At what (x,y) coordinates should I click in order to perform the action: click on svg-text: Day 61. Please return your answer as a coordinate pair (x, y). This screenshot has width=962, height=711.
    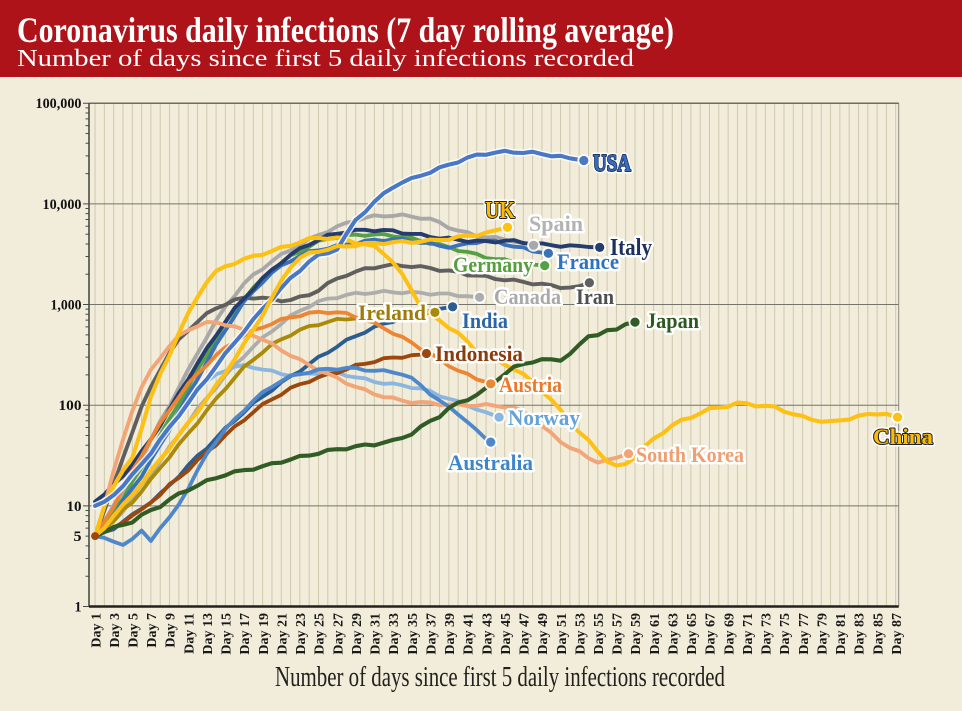
    Looking at the image, I should click on (655, 634).